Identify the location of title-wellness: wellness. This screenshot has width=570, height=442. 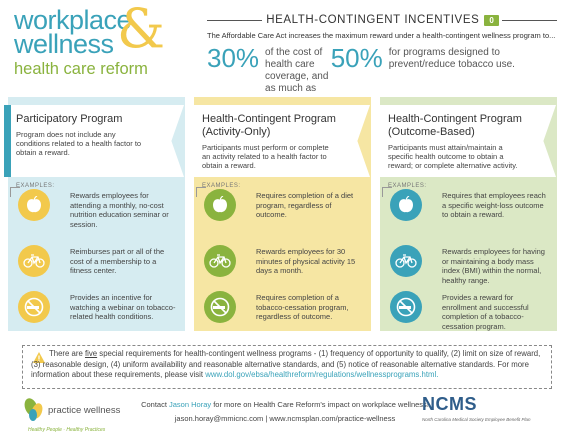
(64, 44).